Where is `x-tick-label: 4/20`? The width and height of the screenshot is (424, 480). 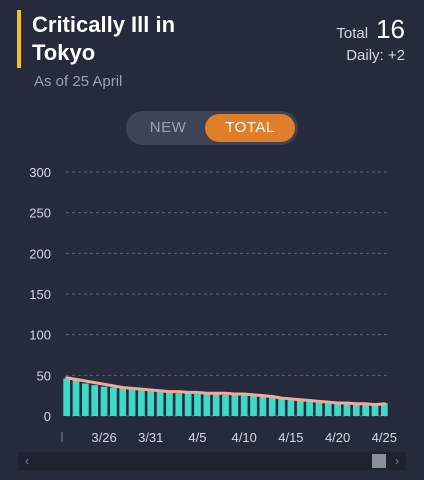
x-tick-label: 4/20 is located at coordinates (337, 437).